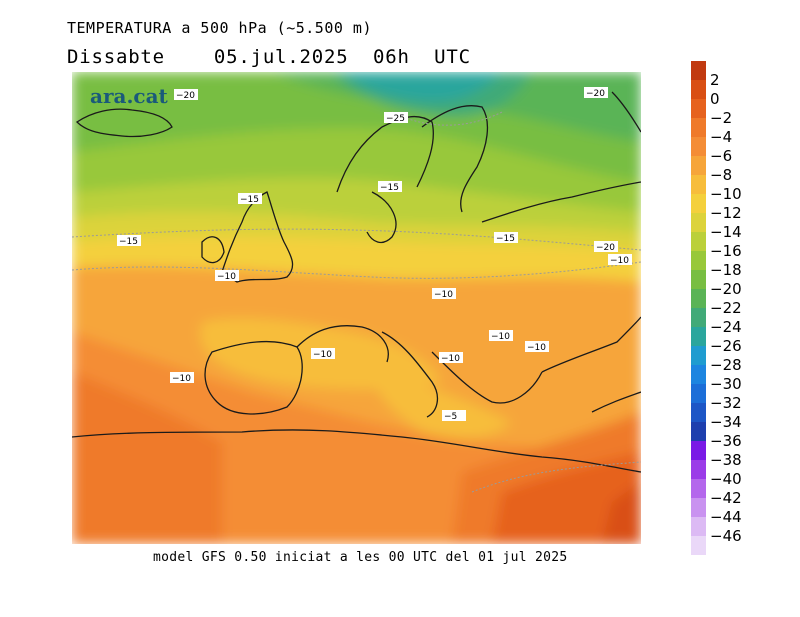 The width and height of the screenshot is (800, 617). I want to click on color-scale-label: −16, so click(726, 251).